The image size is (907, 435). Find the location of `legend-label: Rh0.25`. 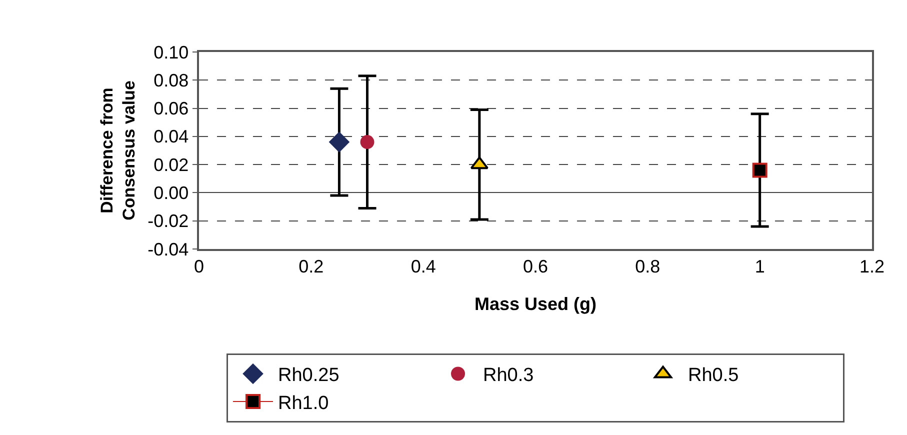

legend-label: Rh0.25 is located at coordinates (309, 375).